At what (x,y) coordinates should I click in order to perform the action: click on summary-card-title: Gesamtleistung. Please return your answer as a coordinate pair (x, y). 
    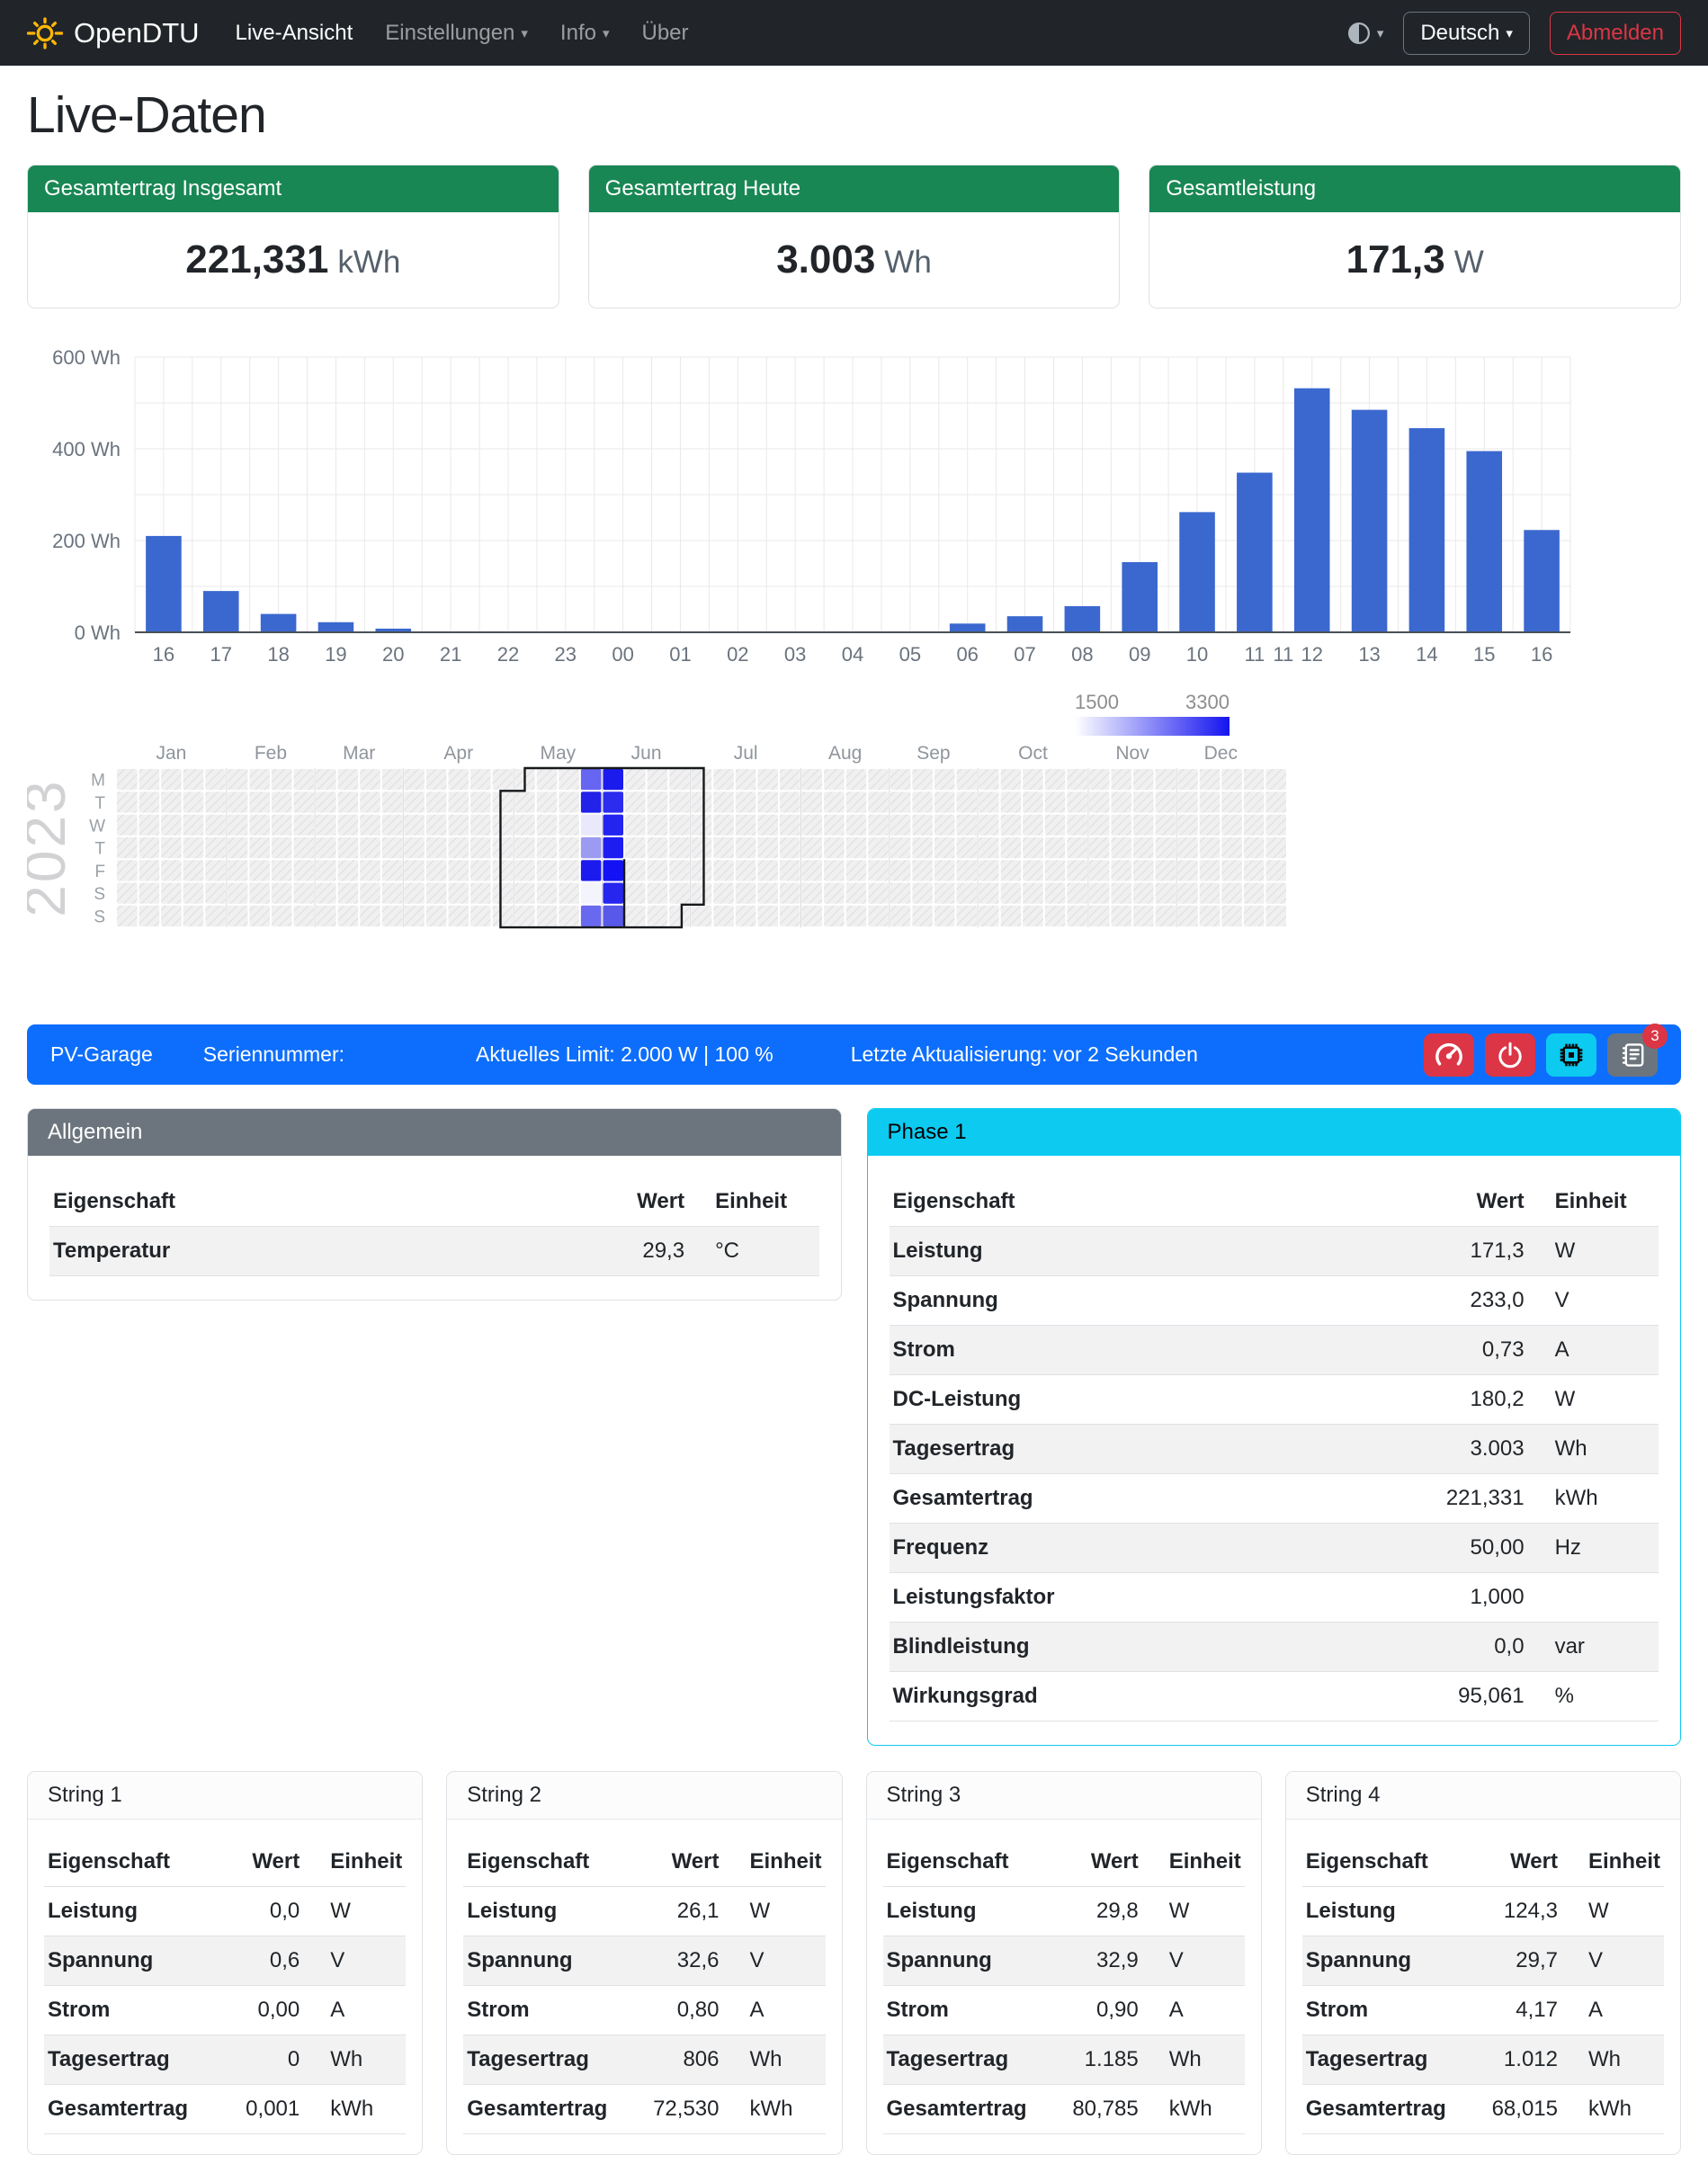
    Looking at the image, I should click on (1415, 188).